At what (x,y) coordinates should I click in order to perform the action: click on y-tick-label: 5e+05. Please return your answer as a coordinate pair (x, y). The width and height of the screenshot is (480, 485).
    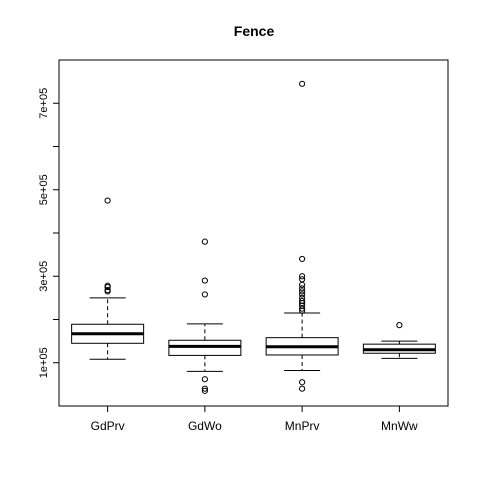
    Looking at the image, I should click on (44, 189).